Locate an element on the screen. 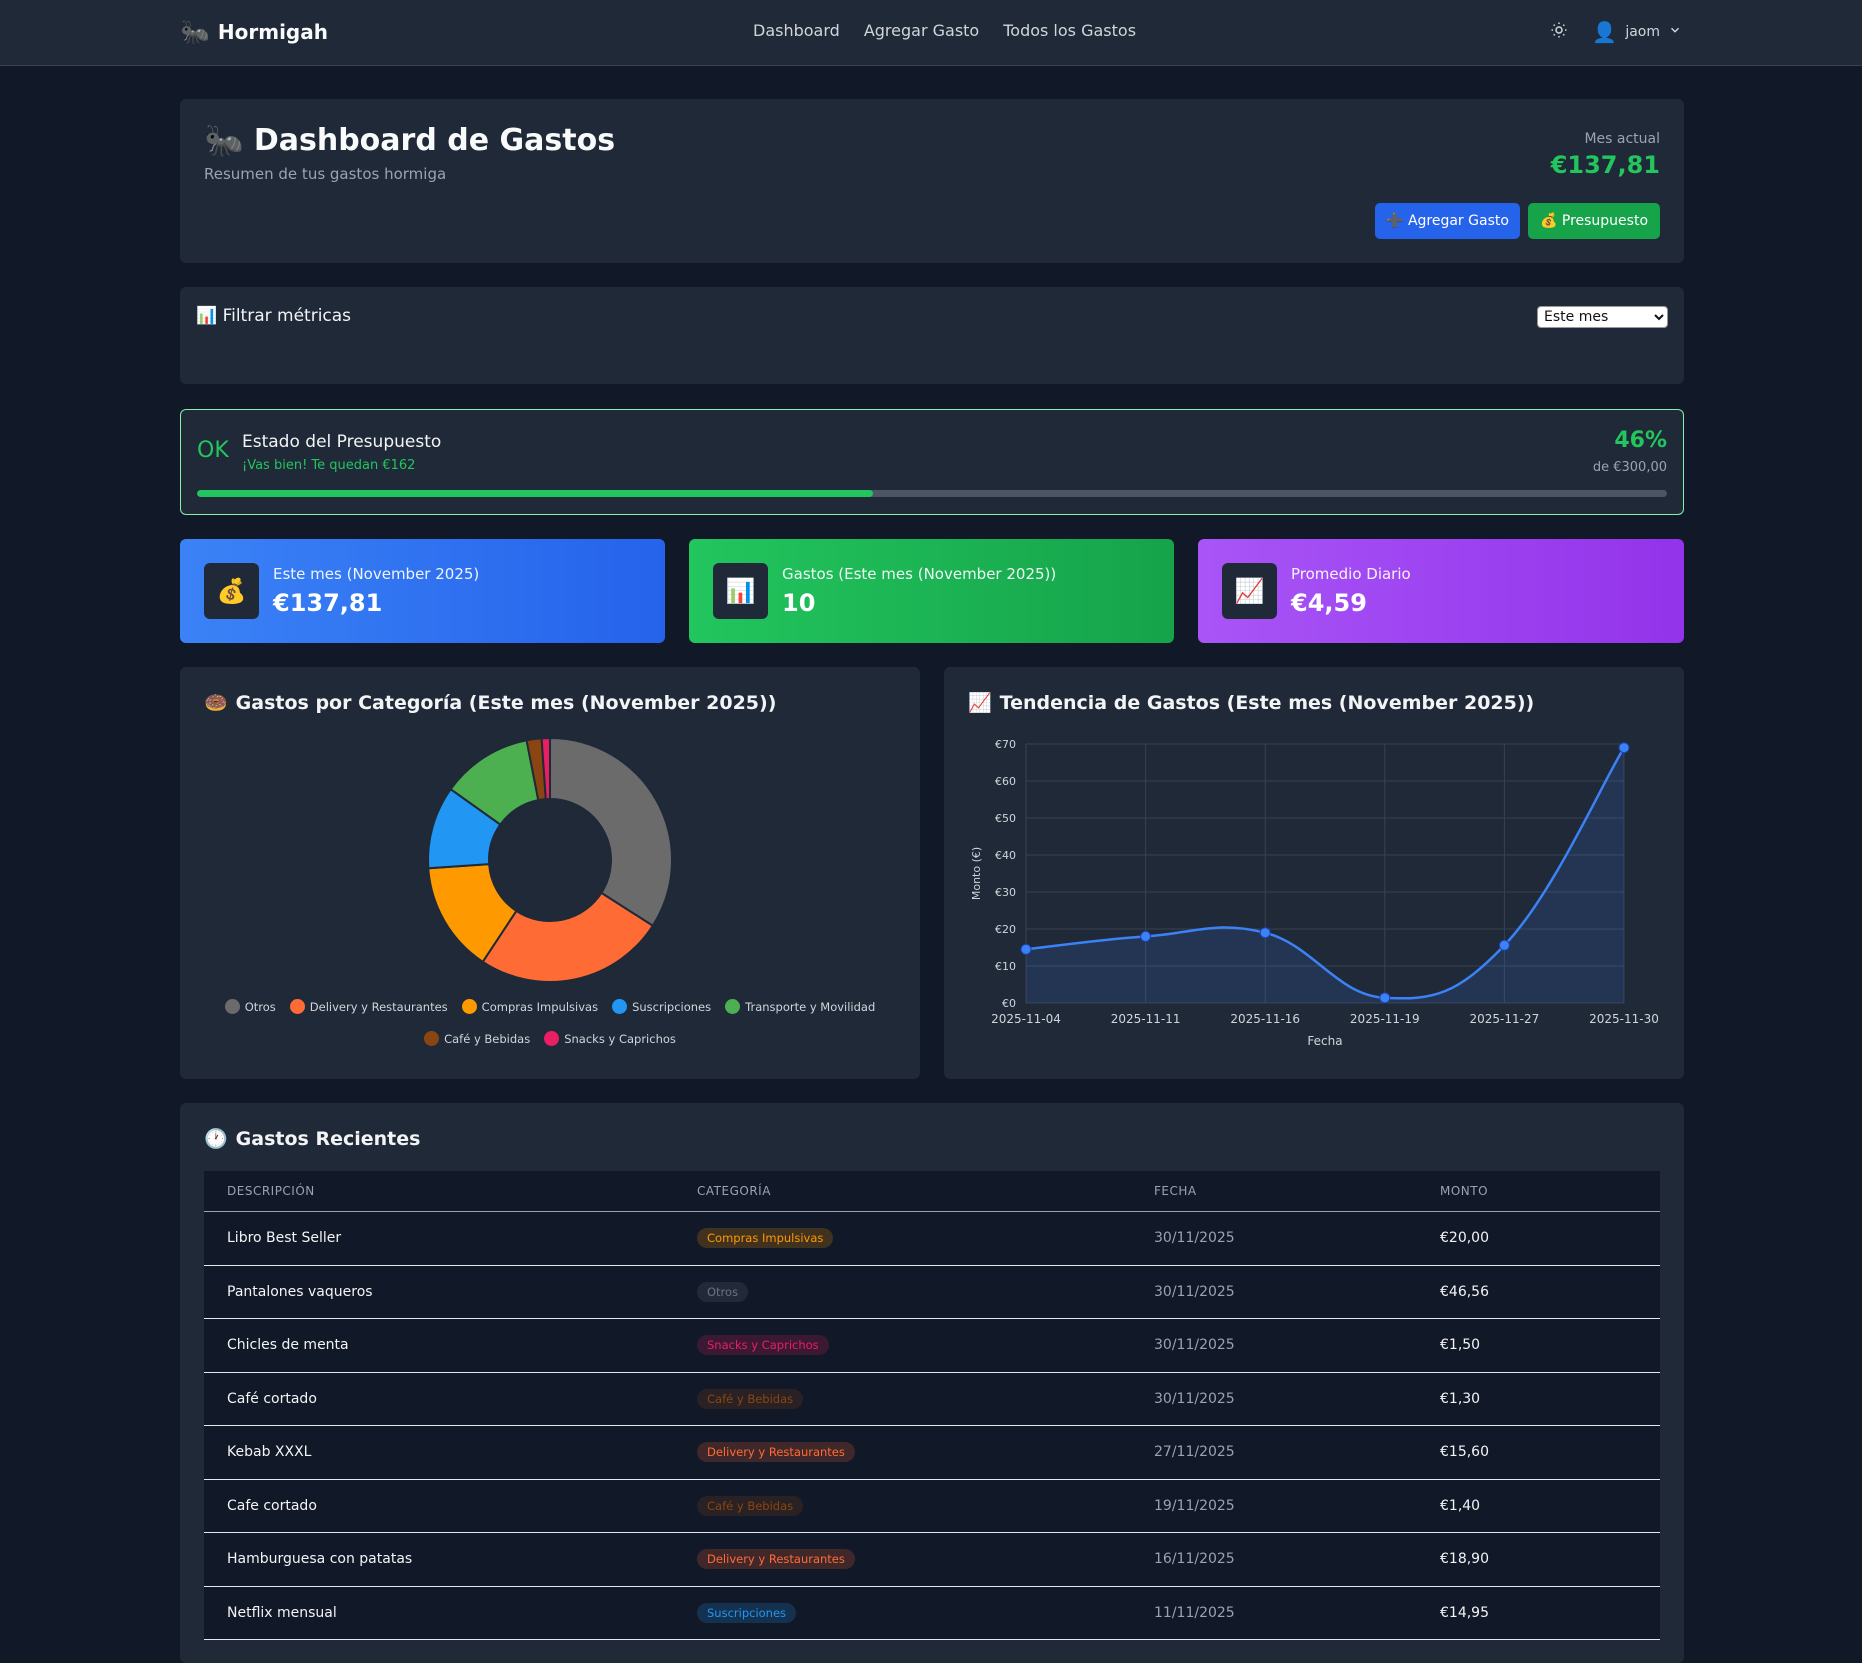 This screenshot has width=1862, height=1663. expense-description: Café cortado is located at coordinates (272, 1398).